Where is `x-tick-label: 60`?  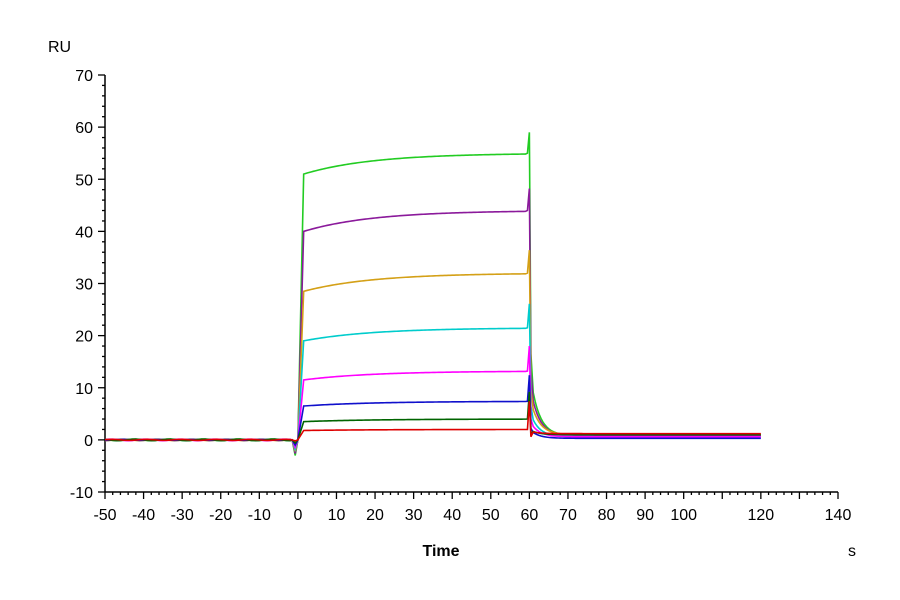
x-tick-label: 60 is located at coordinates (529, 515).